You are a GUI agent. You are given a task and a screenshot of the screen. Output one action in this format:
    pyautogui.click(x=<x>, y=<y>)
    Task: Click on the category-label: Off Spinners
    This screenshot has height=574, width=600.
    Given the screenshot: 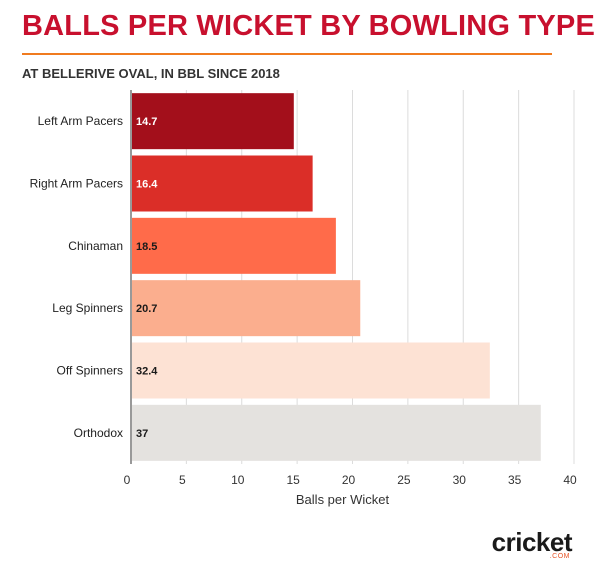 What is the action you would take?
    pyautogui.click(x=90, y=371)
    